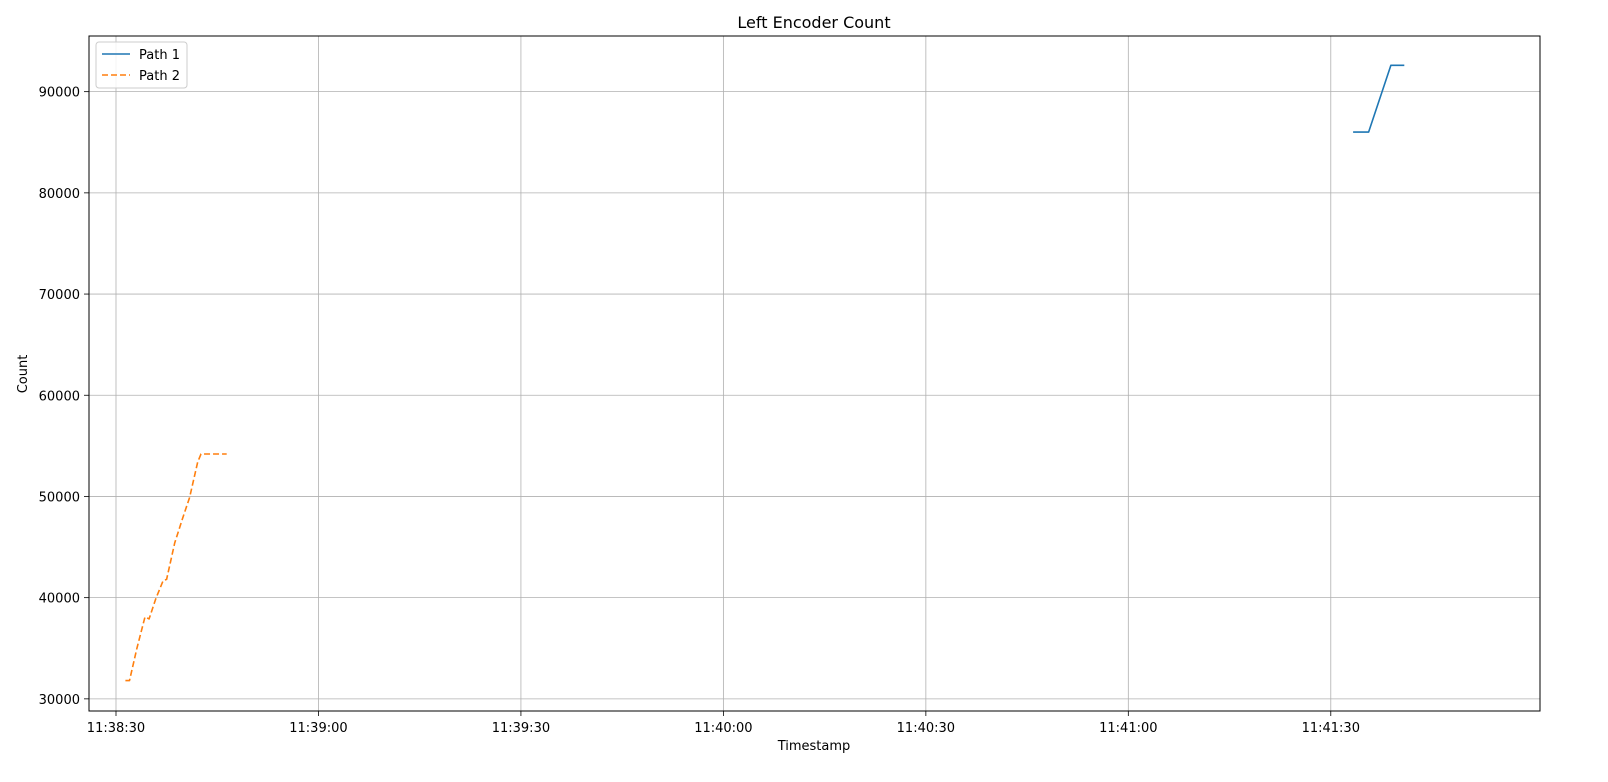 The width and height of the screenshot is (1608, 782). Describe the element at coordinates (521, 728) in the screenshot. I see `x-tick-label: 11:39:30` at that location.